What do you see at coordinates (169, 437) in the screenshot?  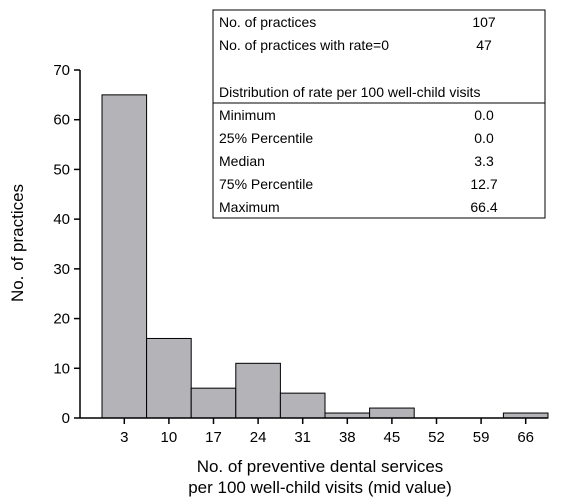 I see `x-tick-label: 10` at bounding box center [169, 437].